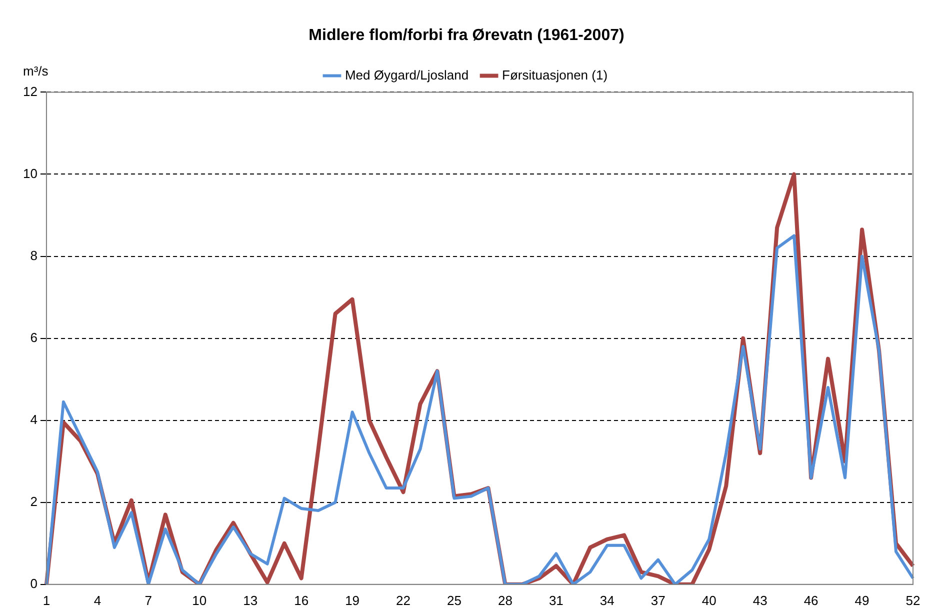 The width and height of the screenshot is (943, 616). What do you see at coordinates (505, 600) in the screenshot?
I see `x-tick-label: 28` at bounding box center [505, 600].